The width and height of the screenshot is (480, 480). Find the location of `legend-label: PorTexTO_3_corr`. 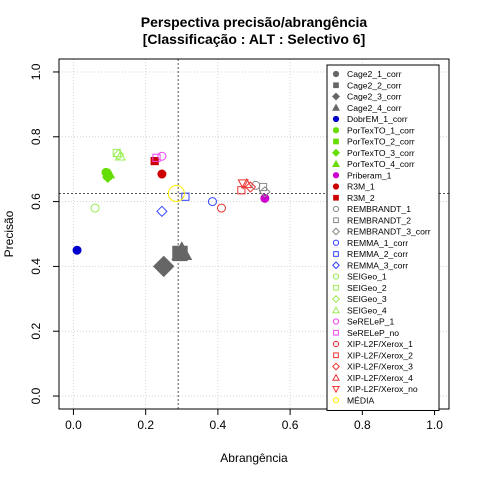

legend-label: PorTexTO_3_corr is located at coordinates (381, 153).